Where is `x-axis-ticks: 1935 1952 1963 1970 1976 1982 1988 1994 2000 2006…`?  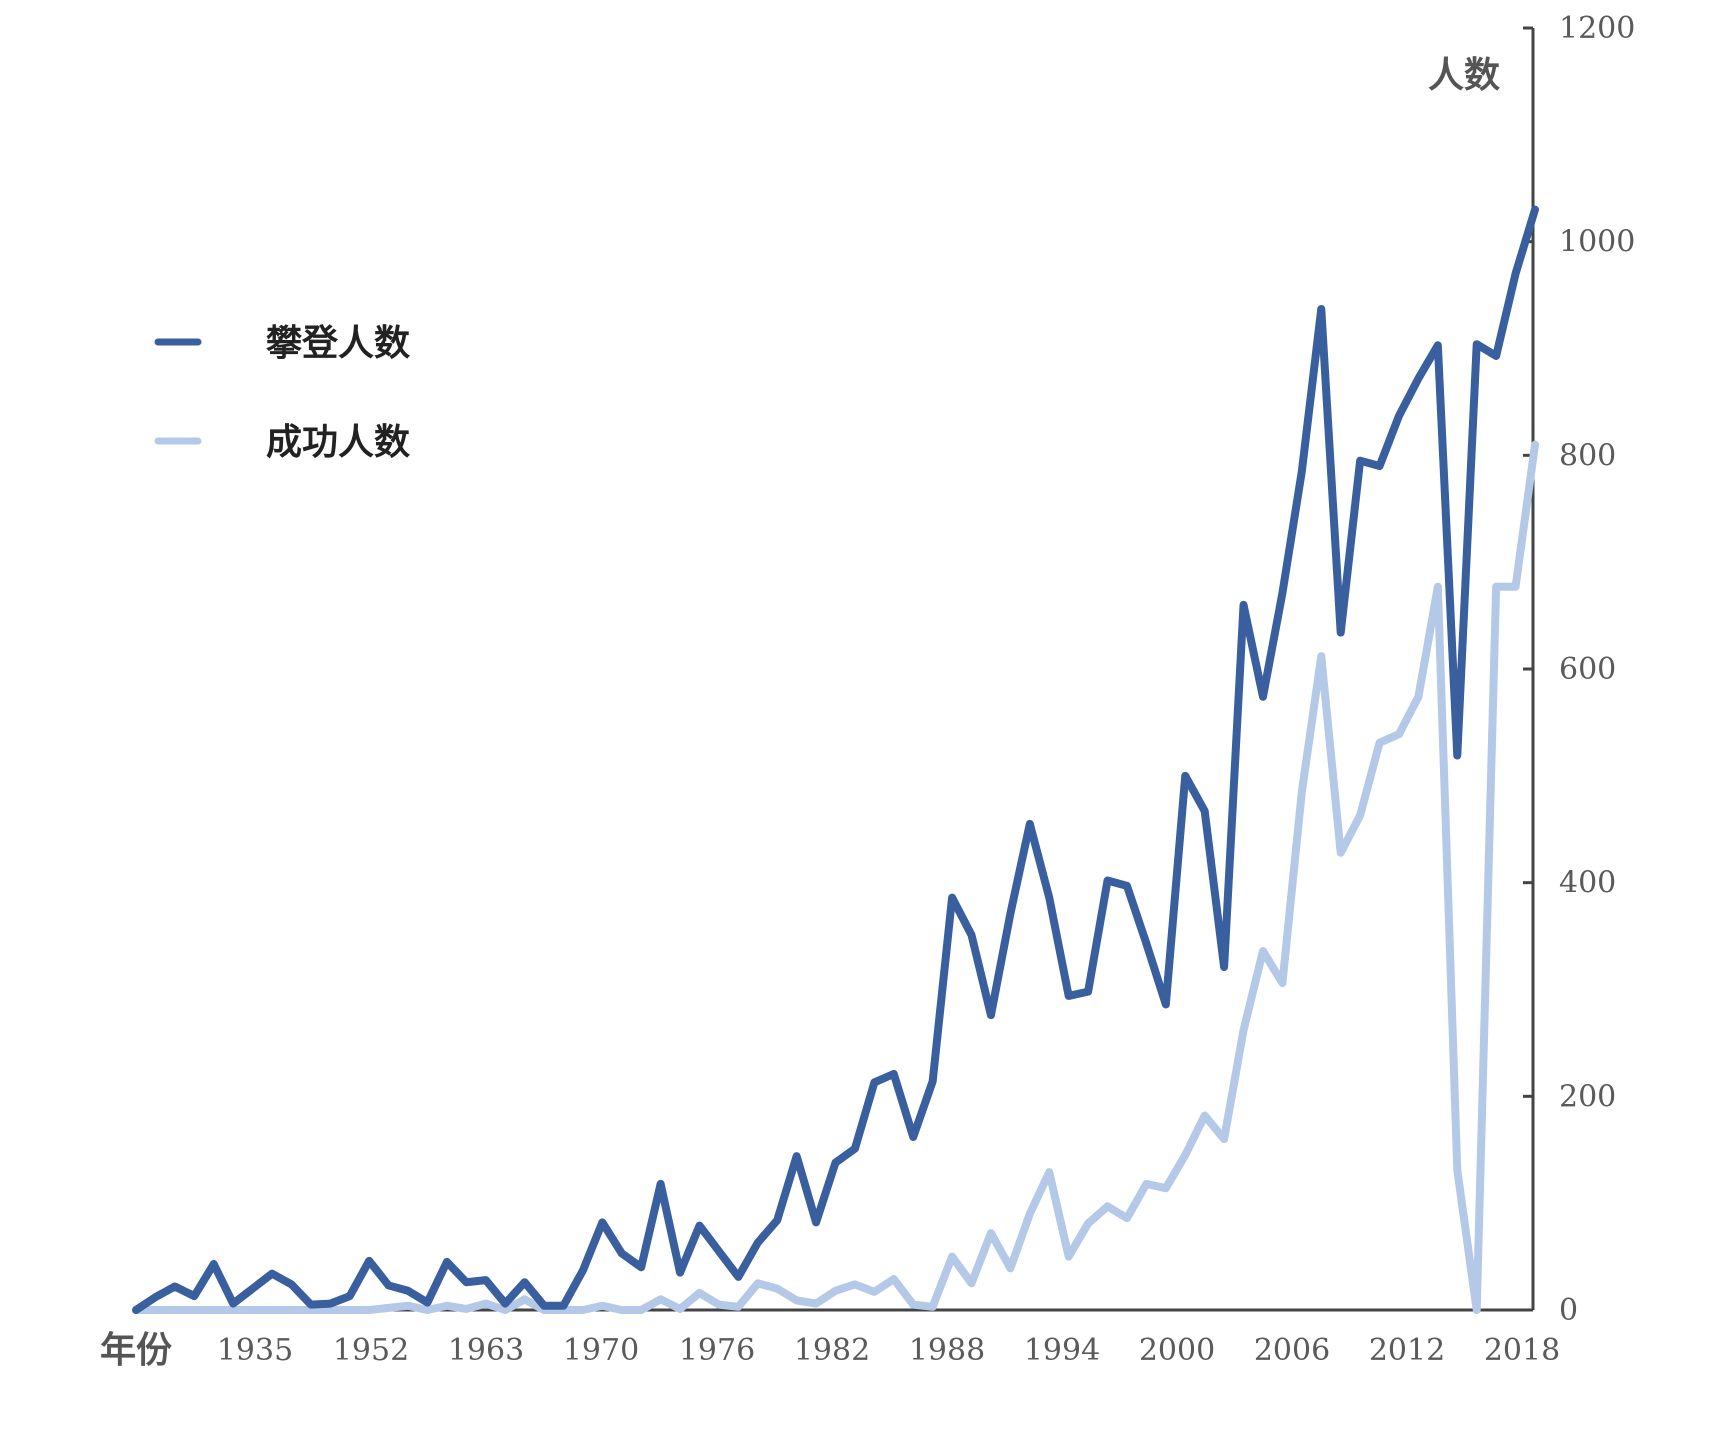 x-axis-ticks: 1935 1952 1963 1970 1976 1982 1988 1994 2000 2006… is located at coordinates (888, 1350).